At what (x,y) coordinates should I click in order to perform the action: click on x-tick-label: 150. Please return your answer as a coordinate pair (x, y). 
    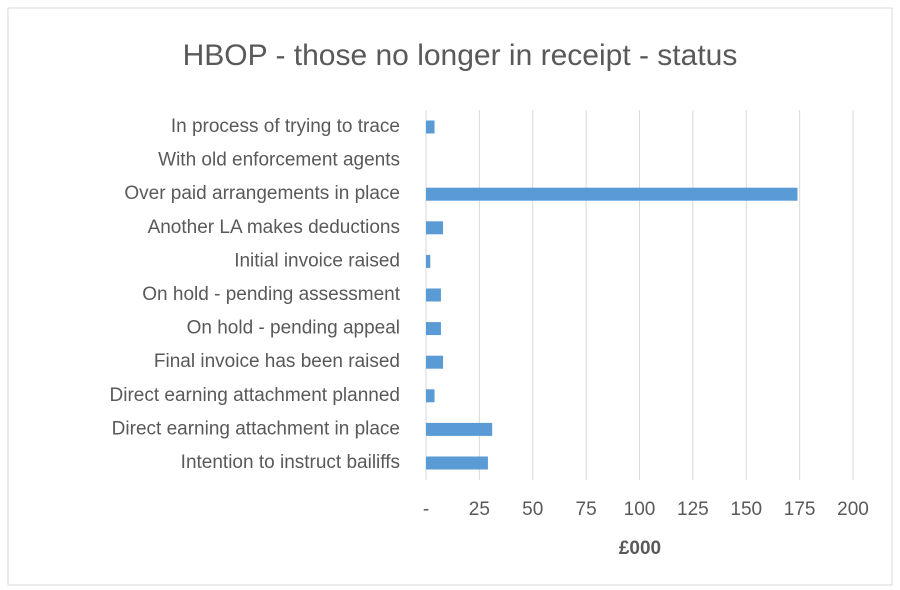
    Looking at the image, I should click on (746, 509).